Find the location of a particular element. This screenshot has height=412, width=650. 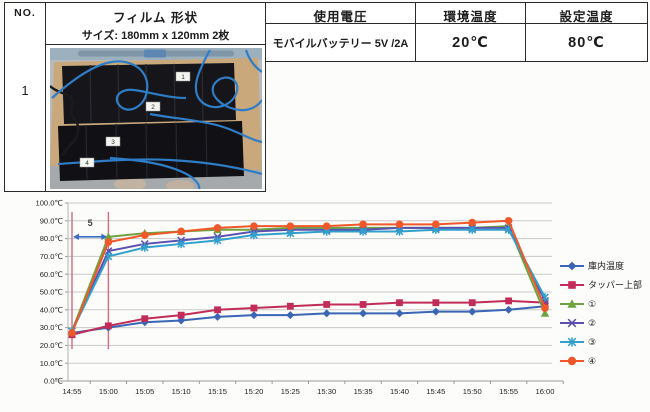

photo-cell: 1 2 3 4 is located at coordinates (155, 117).